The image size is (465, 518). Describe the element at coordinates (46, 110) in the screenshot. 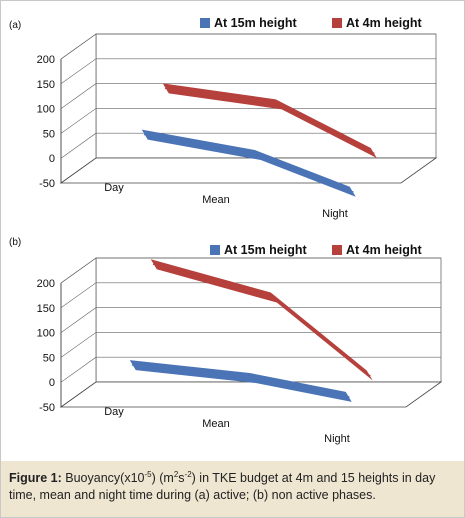

I see `y-tick-label-0-2: 100` at that location.